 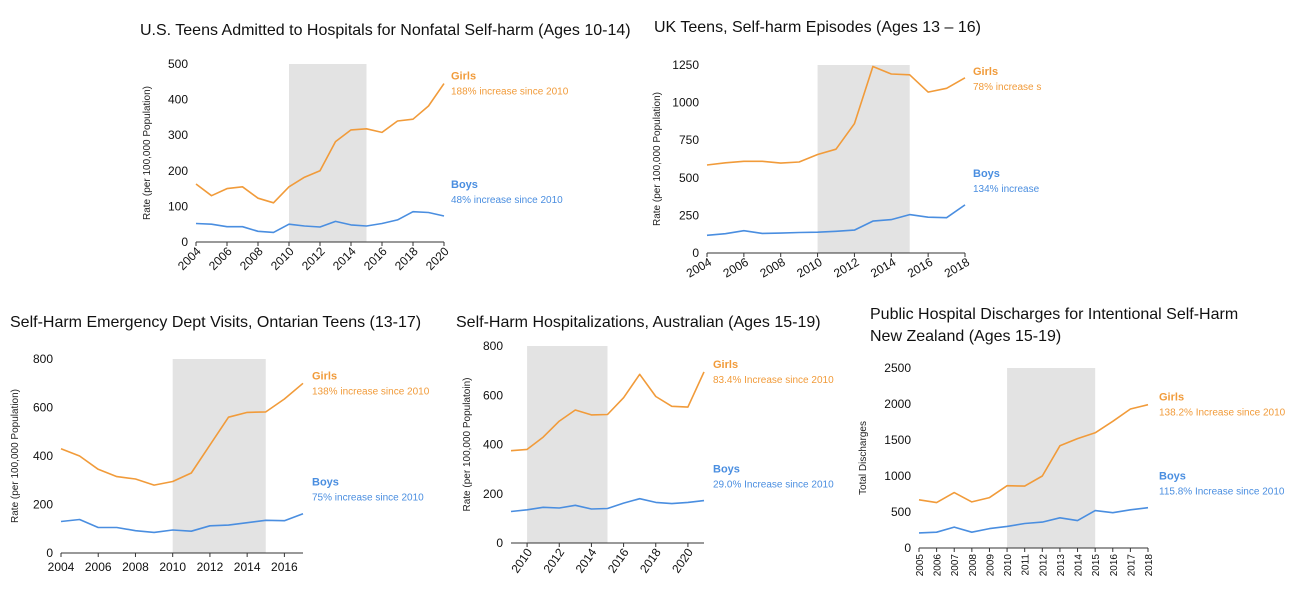 What do you see at coordinates (467, 445) in the screenshot?
I see `y-axis-label: Rate (per 100,000 Populatoin)` at bounding box center [467, 445].